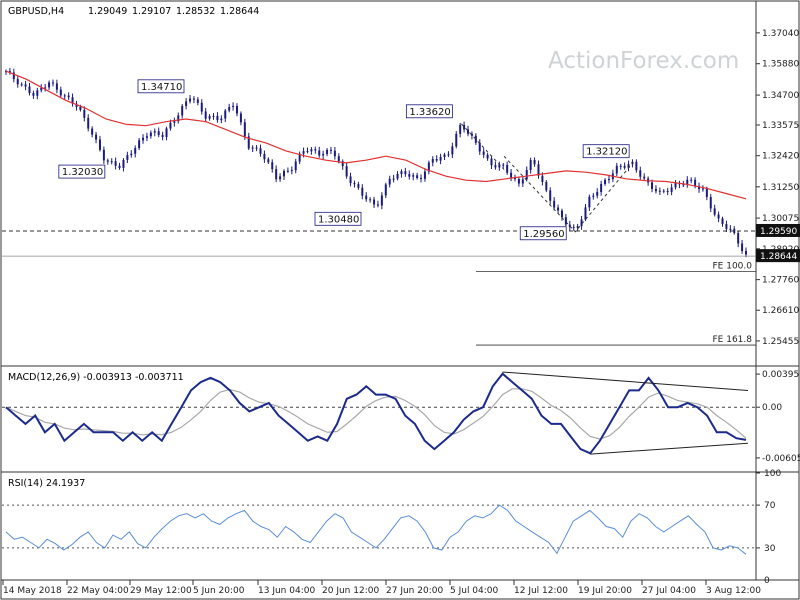 This screenshot has height=600, width=800. Describe the element at coordinates (780, 188) in the screenshot. I see `price-tick-label: 1.31250` at that location.